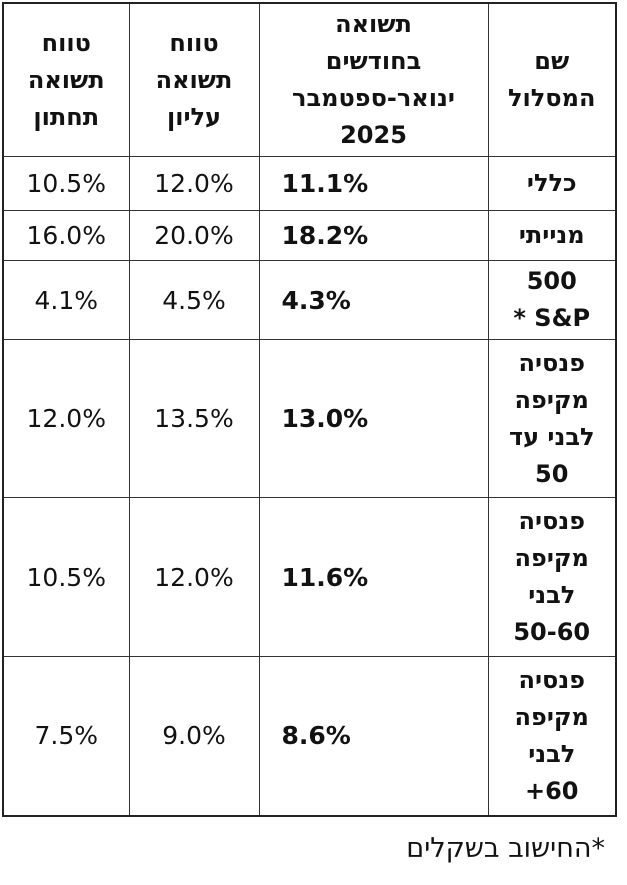 This screenshot has height=885, width=627. Describe the element at coordinates (194, 235) in the screenshot. I see `cell-upper-range: 20.0%` at that location.